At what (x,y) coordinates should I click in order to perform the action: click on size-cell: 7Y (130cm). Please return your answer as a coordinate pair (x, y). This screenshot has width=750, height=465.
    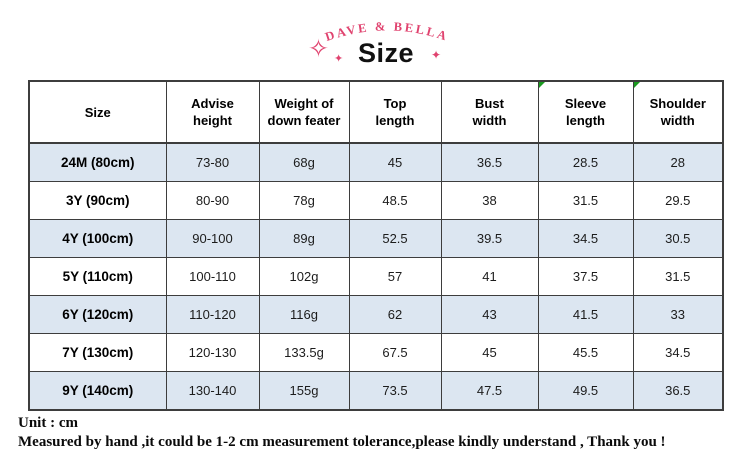
    Looking at the image, I should click on (97, 352).